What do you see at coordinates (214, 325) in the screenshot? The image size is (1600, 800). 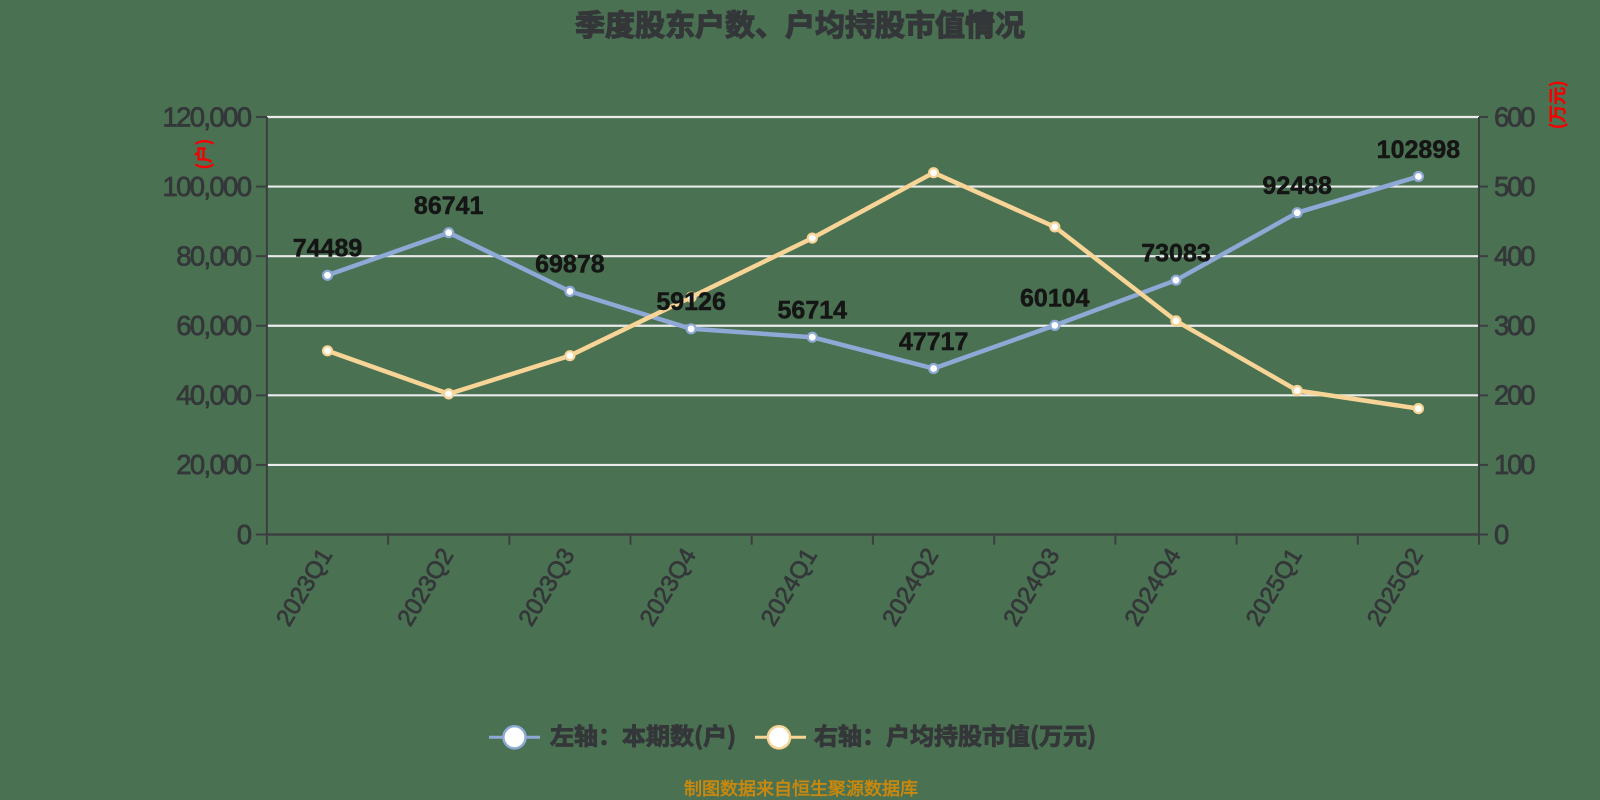 I see `svg-text: 60,000` at bounding box center [214, 325].